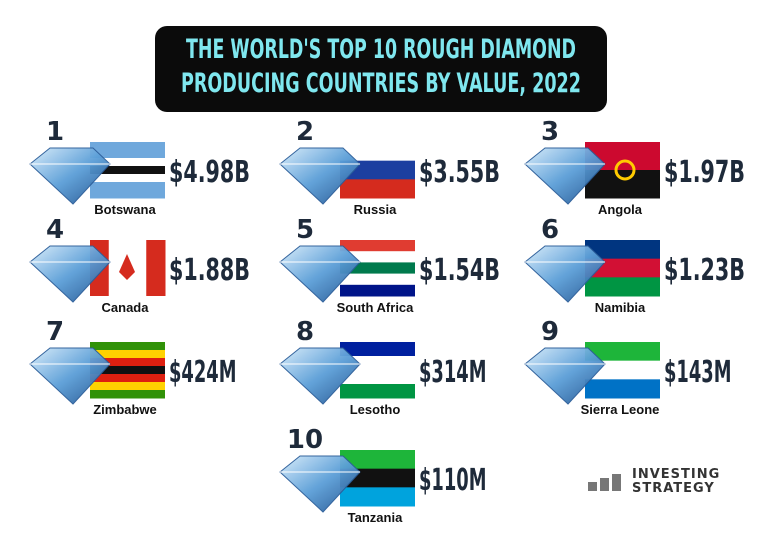 Image resolution: width=768 pixels, height=553 pixels. I want to click on value: $1.88B, so click(209, 270).